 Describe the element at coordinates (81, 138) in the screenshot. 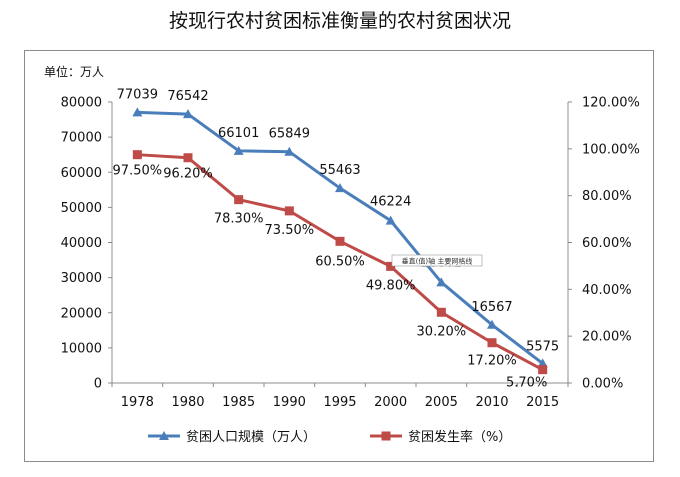

I see `left-tick-label: 70000` at that location.